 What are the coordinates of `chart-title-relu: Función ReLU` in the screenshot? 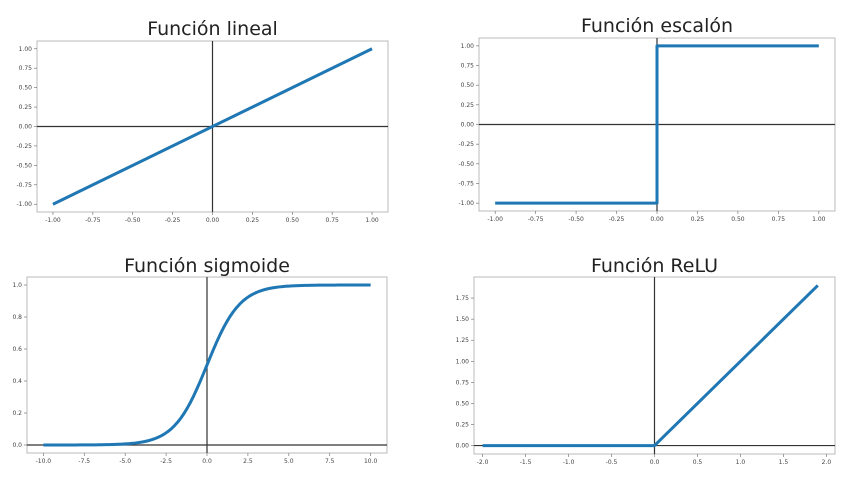 It's located at (654, 266).